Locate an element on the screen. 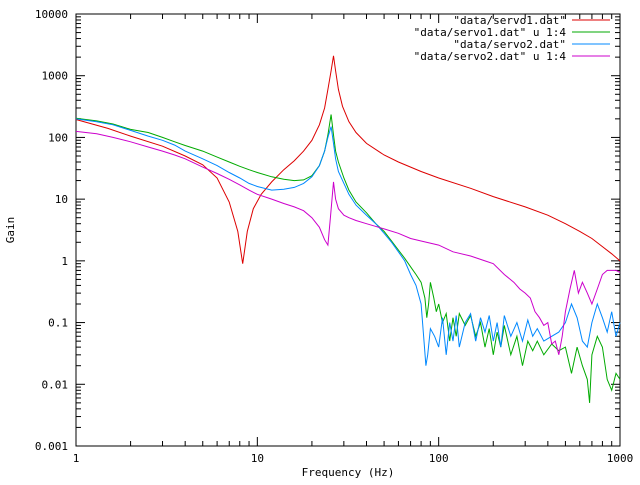  legend-label-1: "data/servo1.dat" is located at coordinates (509, 20).